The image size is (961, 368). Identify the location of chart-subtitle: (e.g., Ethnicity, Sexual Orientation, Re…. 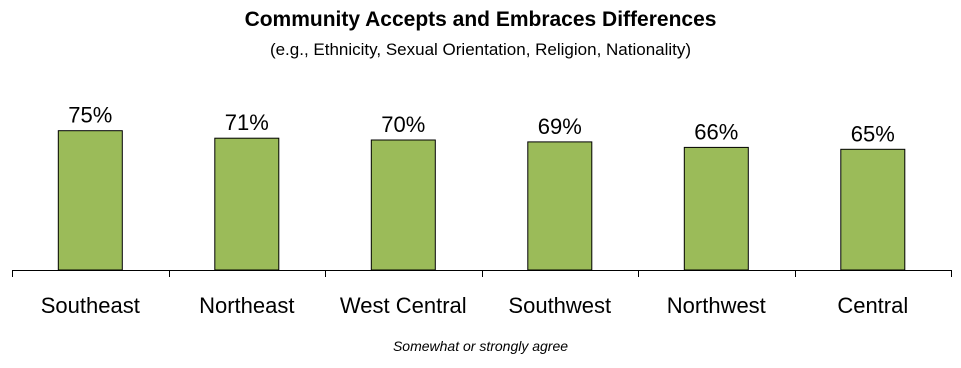
(480, 49).